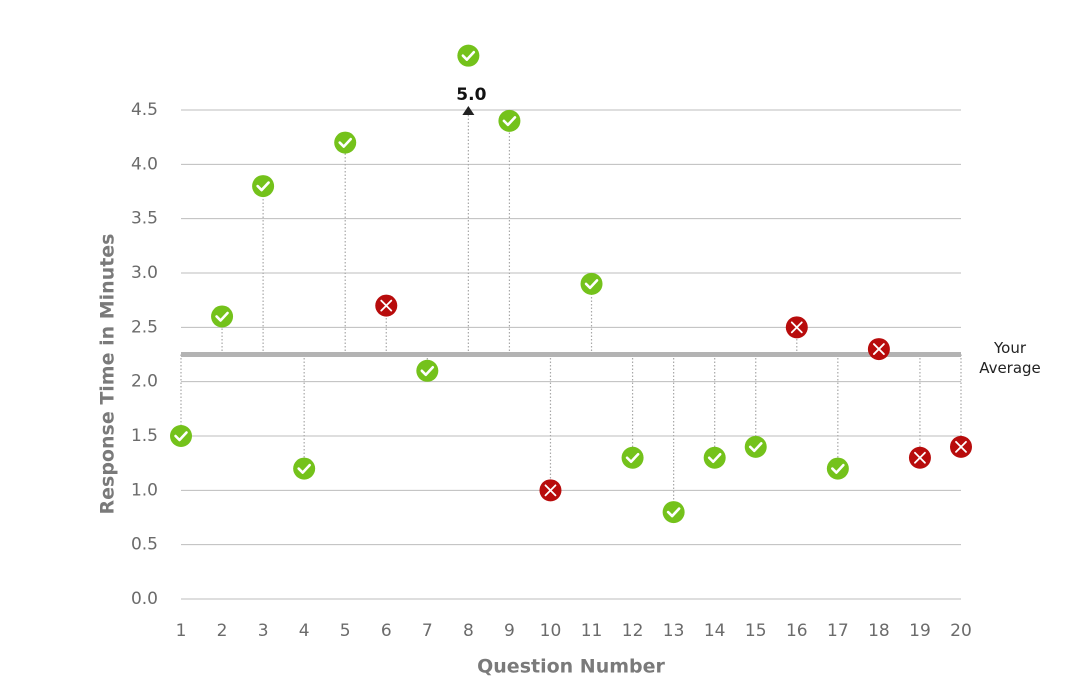  I want to click on x-tick-label: 17, so click(838, 631).